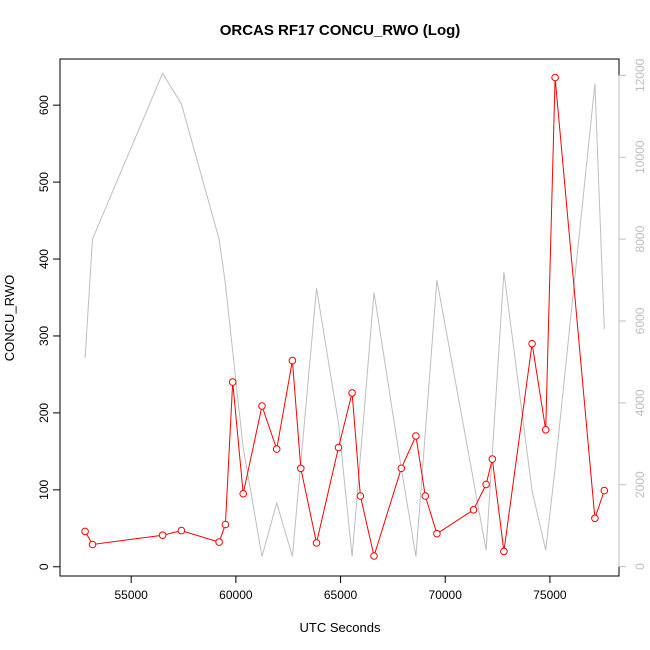  What do you see at coordinates (446, 595) in the screenshot?
I see `x-tick-label: 70000` at bounding box center [446, 595].